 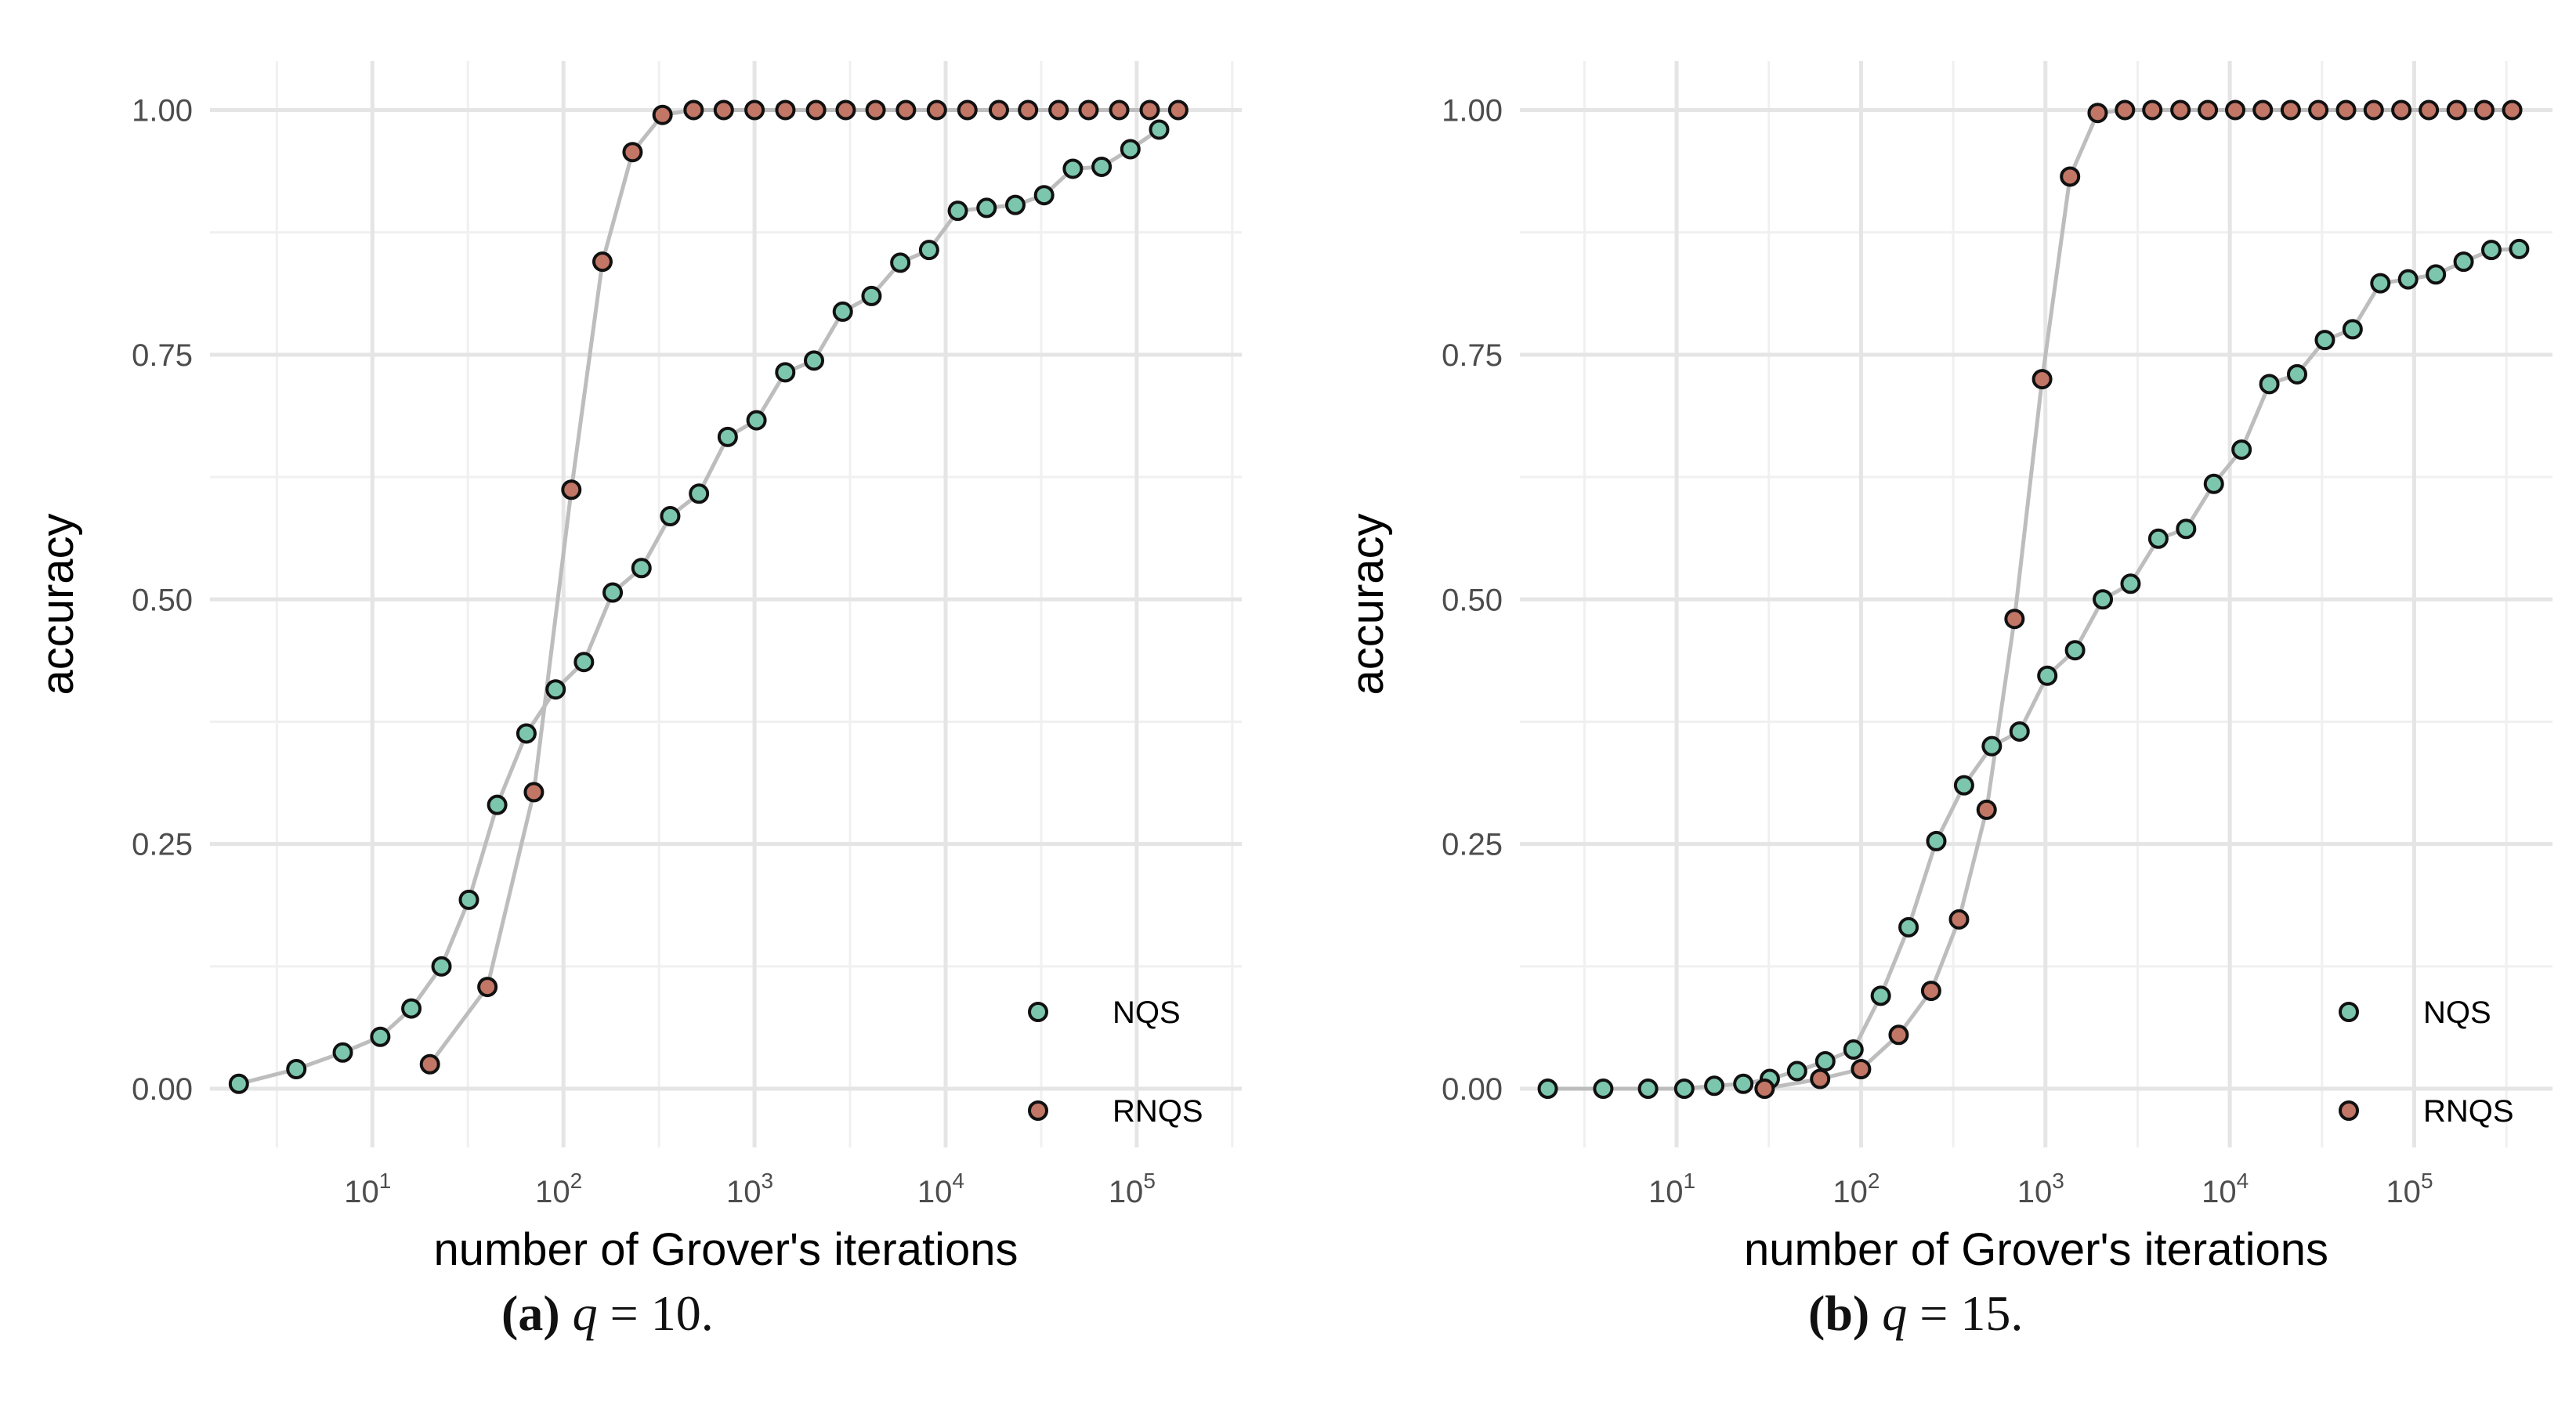 I want to click on legend-key-rnqs, so click(x=1038, y=1110).